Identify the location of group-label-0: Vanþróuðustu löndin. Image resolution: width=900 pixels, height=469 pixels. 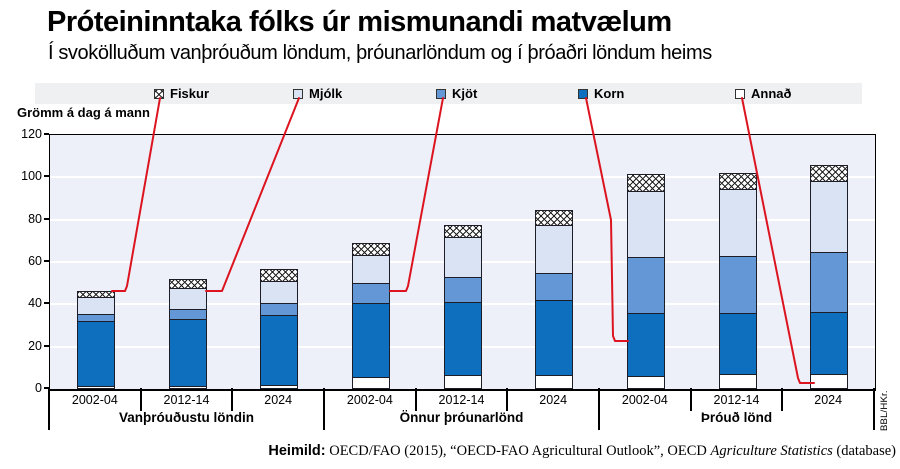
(186, 417).